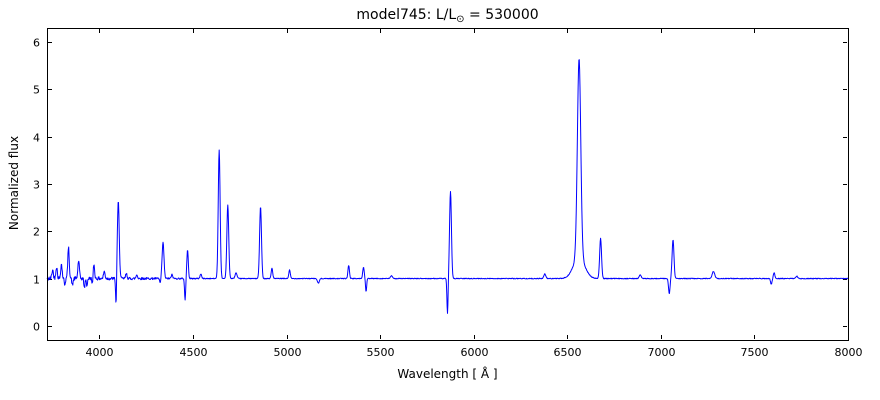  What do you see at coordinates (36, 138) in the screenshot?
I see `y-tick-label: 4` at bounding box center [36, 138].